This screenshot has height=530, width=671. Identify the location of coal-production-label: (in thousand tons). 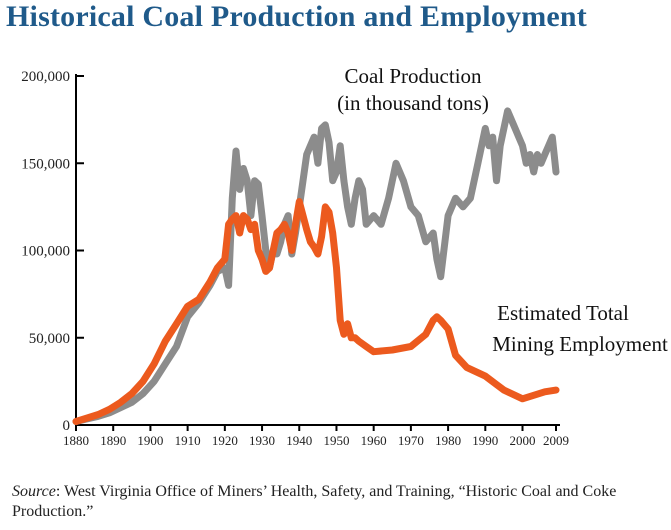
(413, 103).